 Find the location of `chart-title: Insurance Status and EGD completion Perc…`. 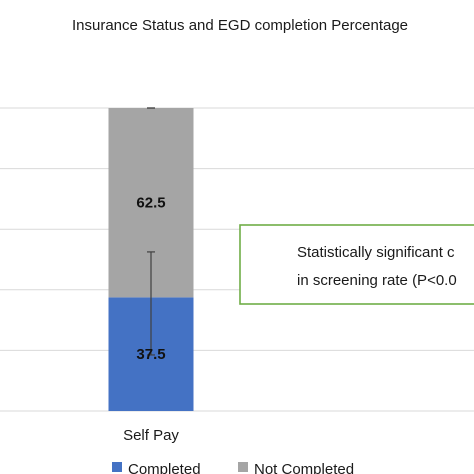

chart-title: Insurance Status and EGD completion Perc… is located at coordinates (240, 25).